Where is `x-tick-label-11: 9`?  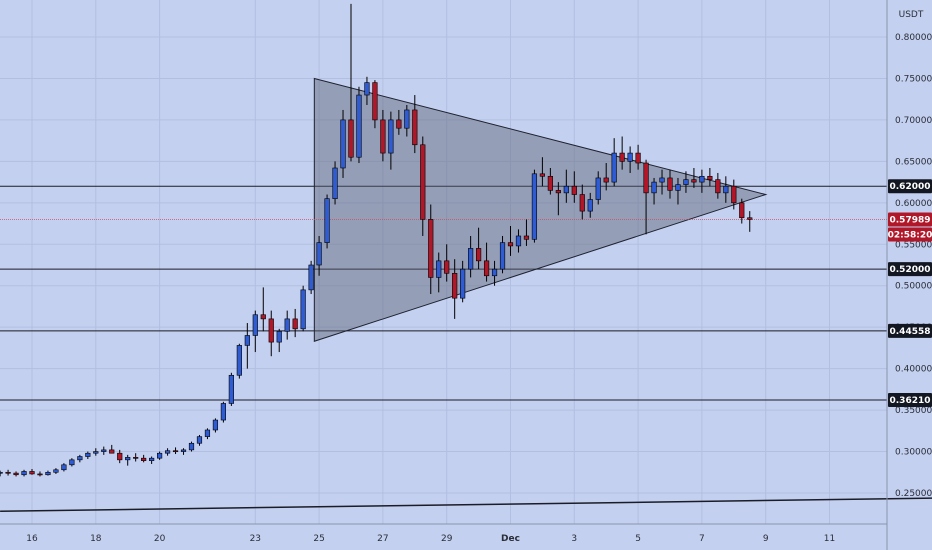
x-tick-label-11: 9 is located at coordinates (766, 539).